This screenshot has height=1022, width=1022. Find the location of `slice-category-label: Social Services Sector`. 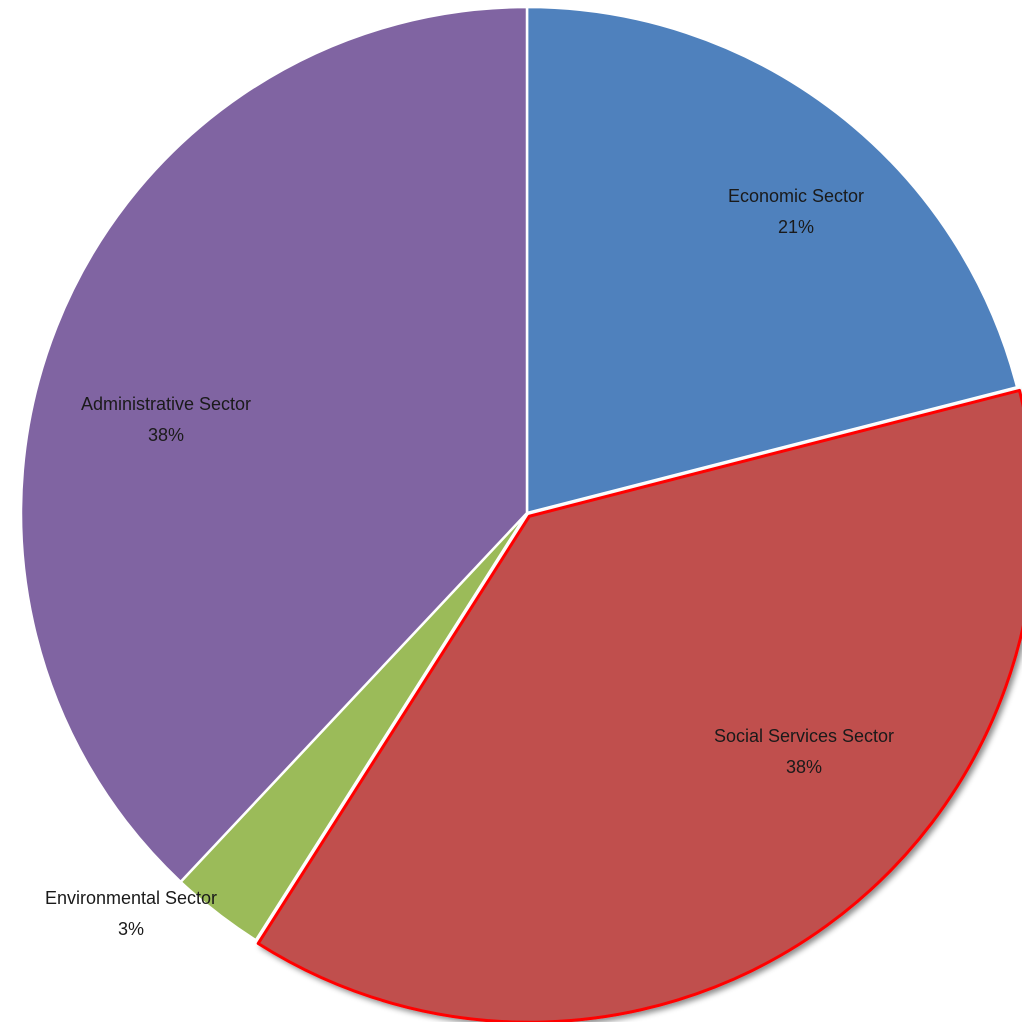

slice-category-label: Social Services Sector is located at coordinates (804, 736).